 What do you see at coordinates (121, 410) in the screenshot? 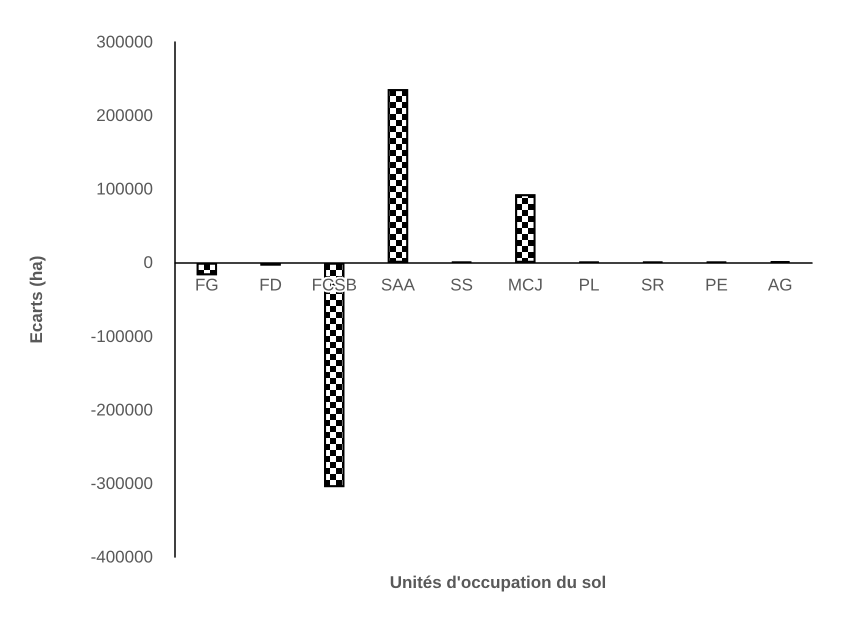
I see `y-tick-label: -200000` at bounding box center [121, 410].